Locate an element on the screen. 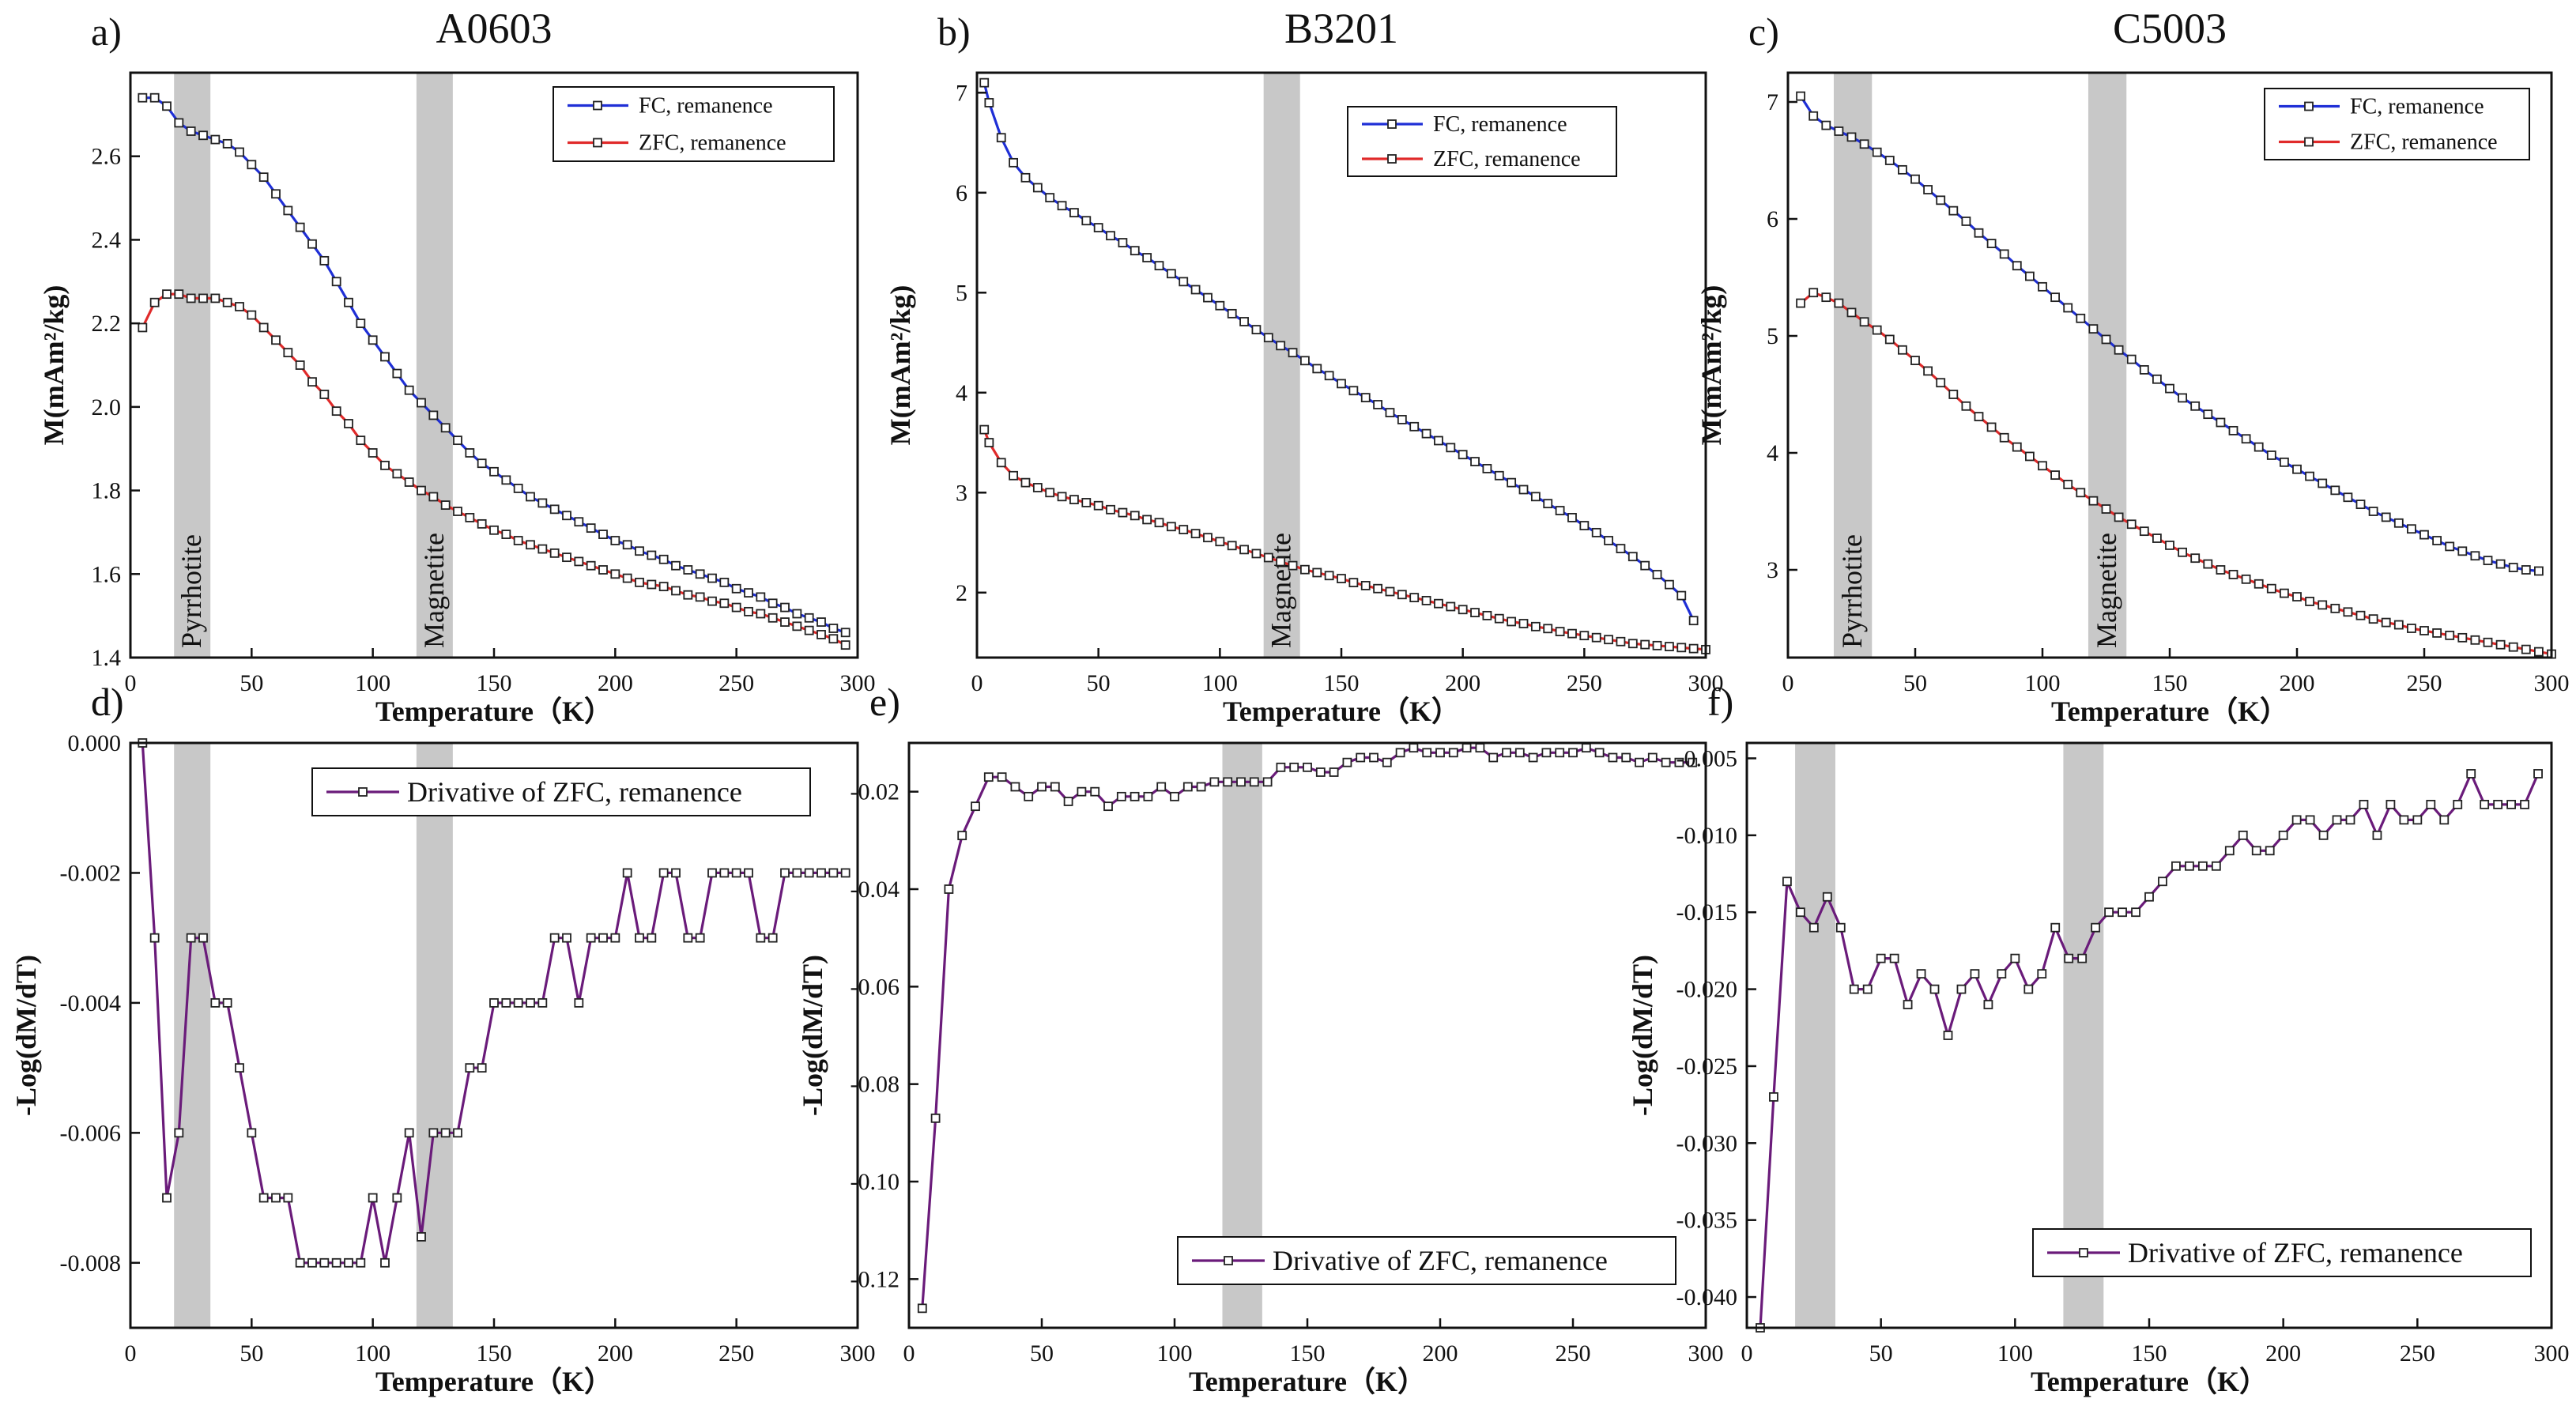 The image size is (2576, 1410). legend-e: Drivative of ZFC, remanence is located at coordinates (1426, 1261).